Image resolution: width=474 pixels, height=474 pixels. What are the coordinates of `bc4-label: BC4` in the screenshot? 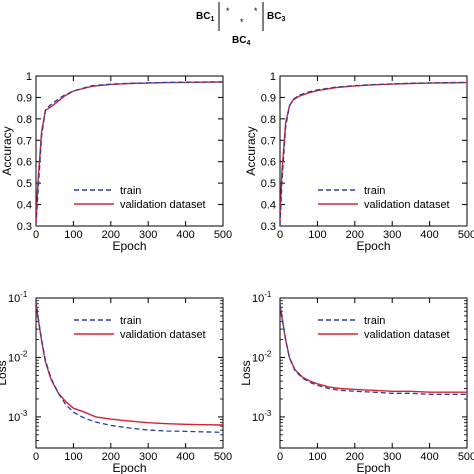 It's located at (241, 41).